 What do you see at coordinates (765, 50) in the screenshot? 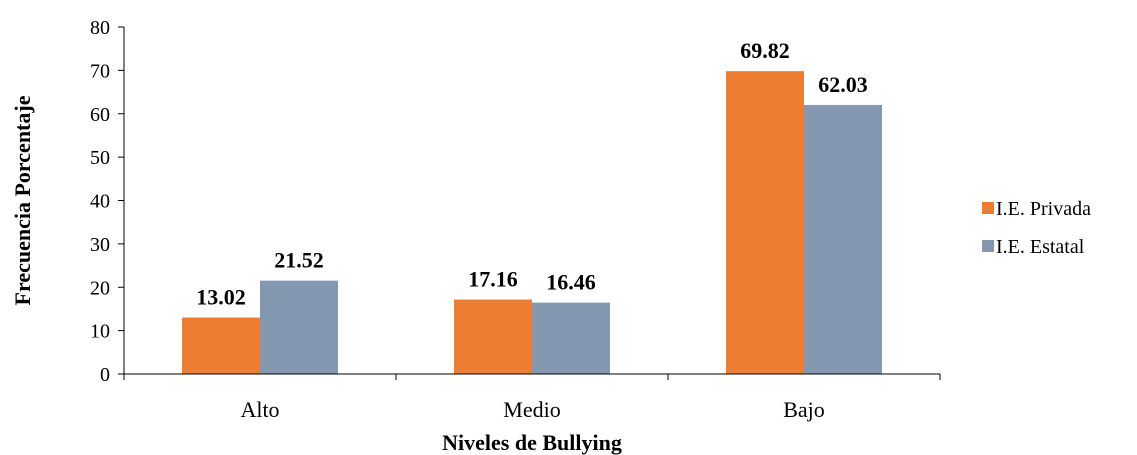
I see `data-label: 69.82` at bounding box center [765, 50].